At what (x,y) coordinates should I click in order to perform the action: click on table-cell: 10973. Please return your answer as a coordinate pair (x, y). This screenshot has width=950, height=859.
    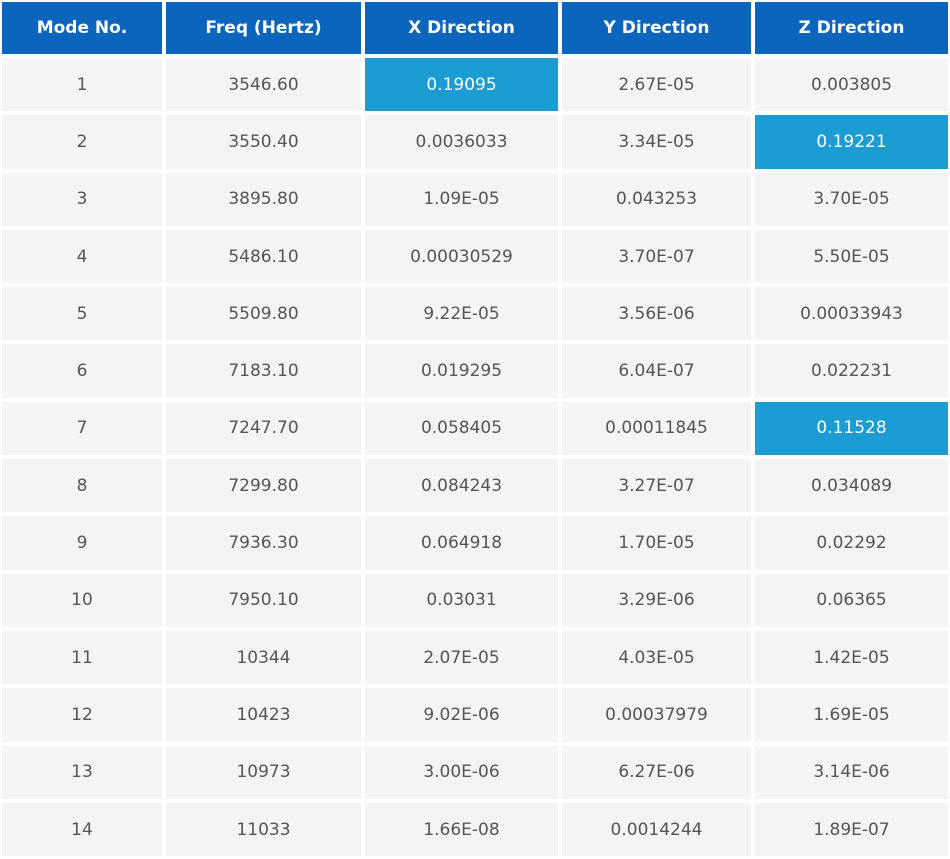
    Looking at the image, I should click on (263, 772).